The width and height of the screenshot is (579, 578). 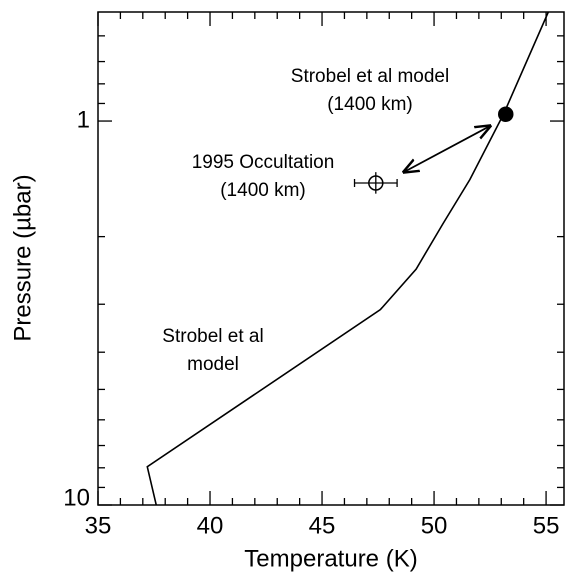 I want to click on annotation: model, so click(x=213, y=364).